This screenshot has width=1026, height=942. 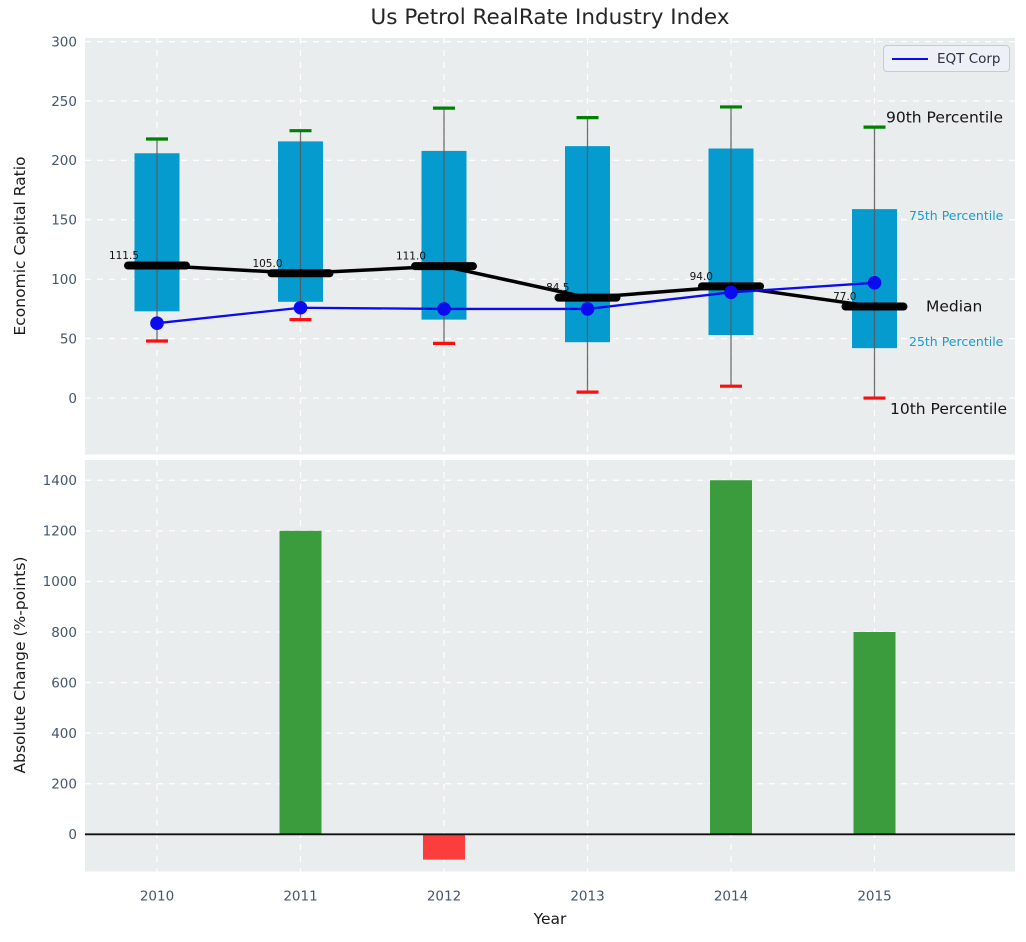 I want to click on eqt-corp-point-2012, so click(x=444, y=309).